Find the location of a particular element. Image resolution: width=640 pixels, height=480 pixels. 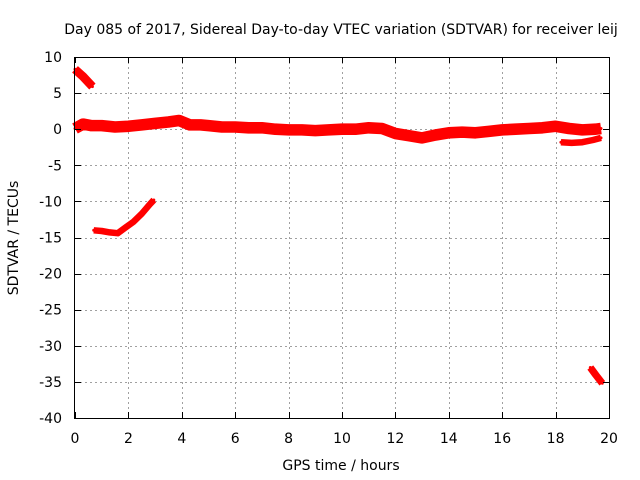

series-secondary-segment is located at coordinates (581, 140).